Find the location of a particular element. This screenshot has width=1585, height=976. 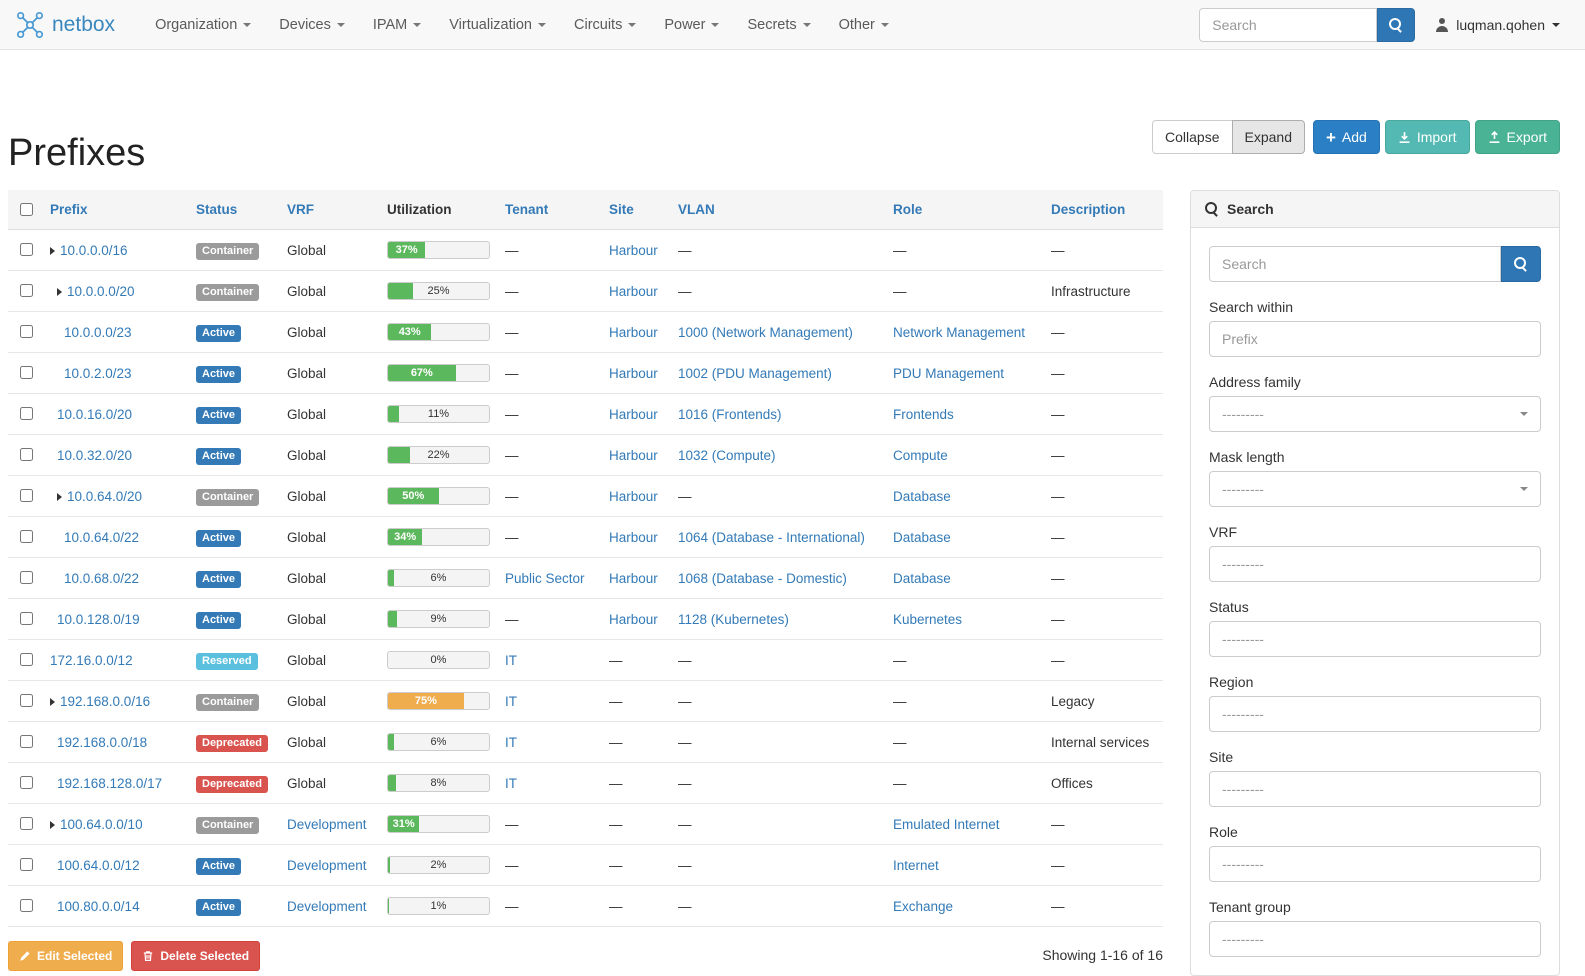

brand: netbox is located at coordinates (65, 25).